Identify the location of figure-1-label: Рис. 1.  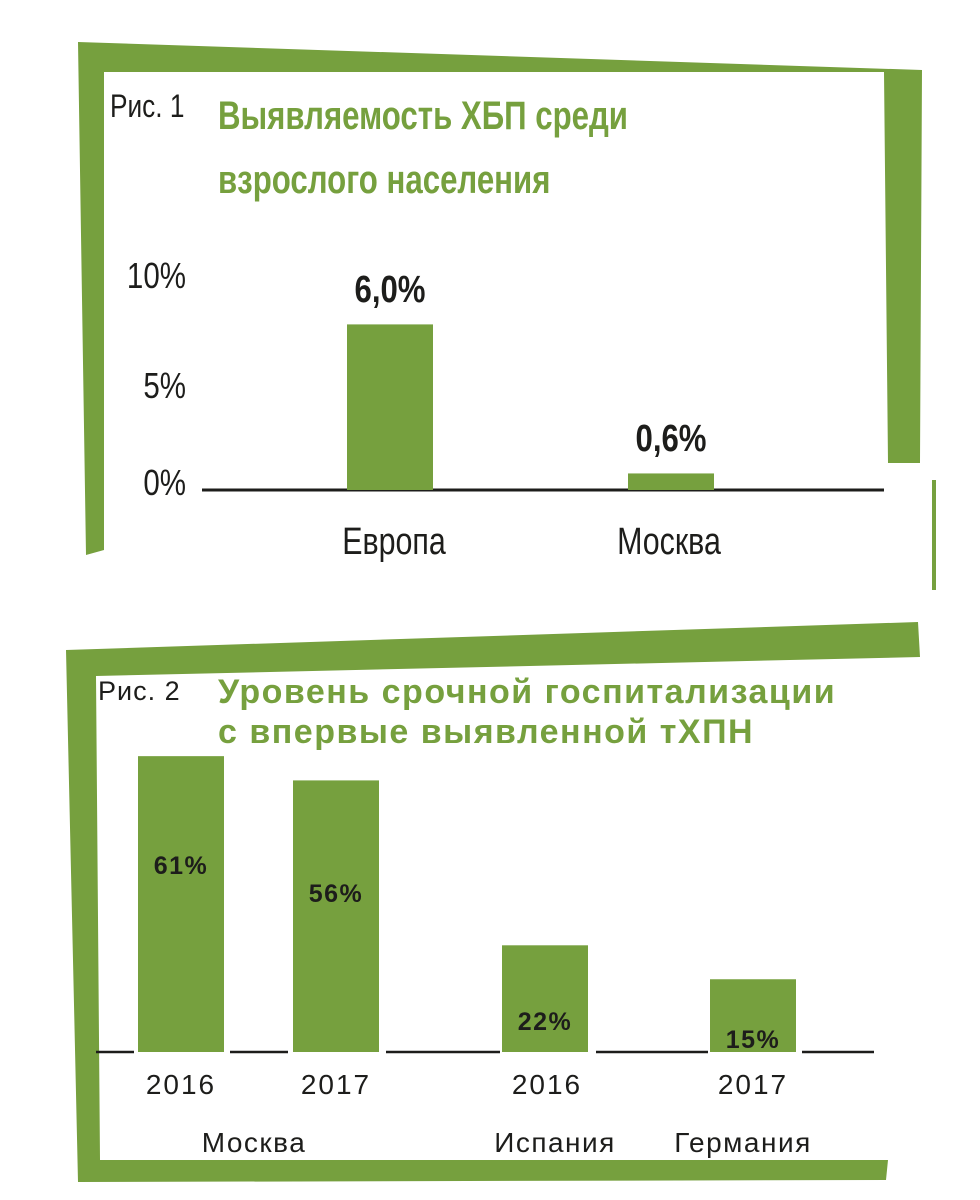
(147, 106).